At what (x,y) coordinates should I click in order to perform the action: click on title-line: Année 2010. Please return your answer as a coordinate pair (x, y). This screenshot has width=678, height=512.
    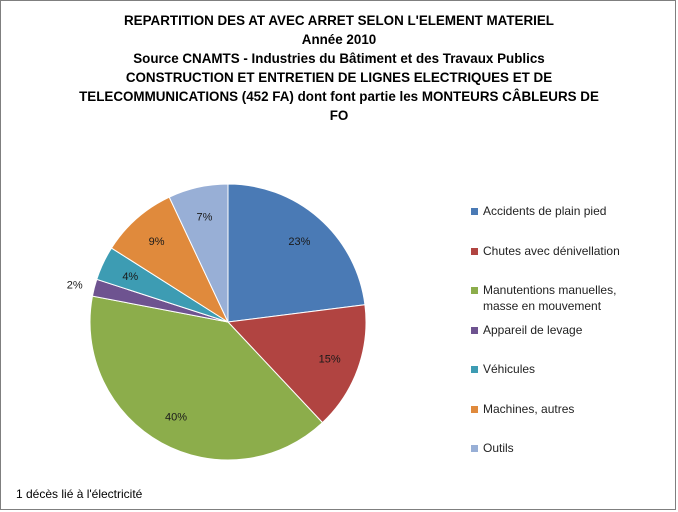
    Looking at the image, I should click on (339, 39).